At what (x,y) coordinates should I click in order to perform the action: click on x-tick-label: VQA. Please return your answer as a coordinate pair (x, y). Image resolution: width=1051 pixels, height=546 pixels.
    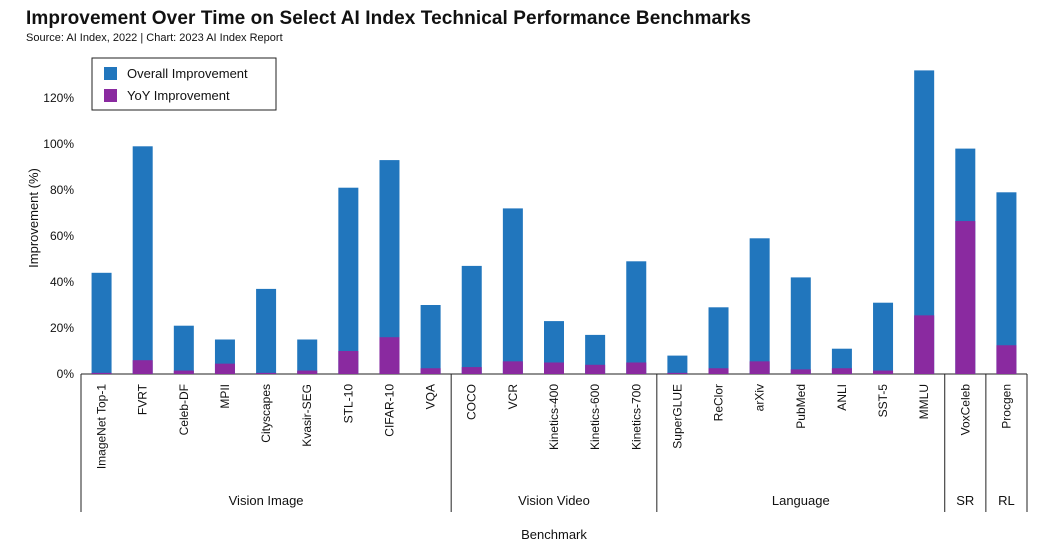
    Looking at the image, I should click on (431, 396).